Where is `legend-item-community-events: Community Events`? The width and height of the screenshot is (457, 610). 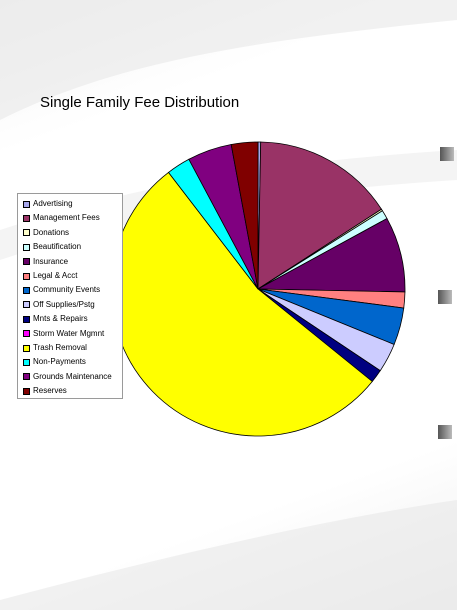
legend-item-community-events: Community Events is located at coordinates (61, 290).